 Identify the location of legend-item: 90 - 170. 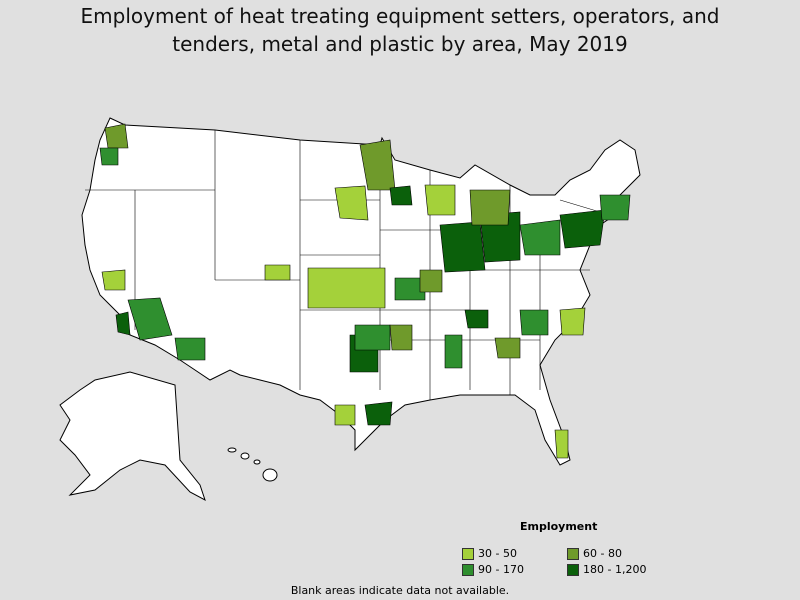
(514, 569).